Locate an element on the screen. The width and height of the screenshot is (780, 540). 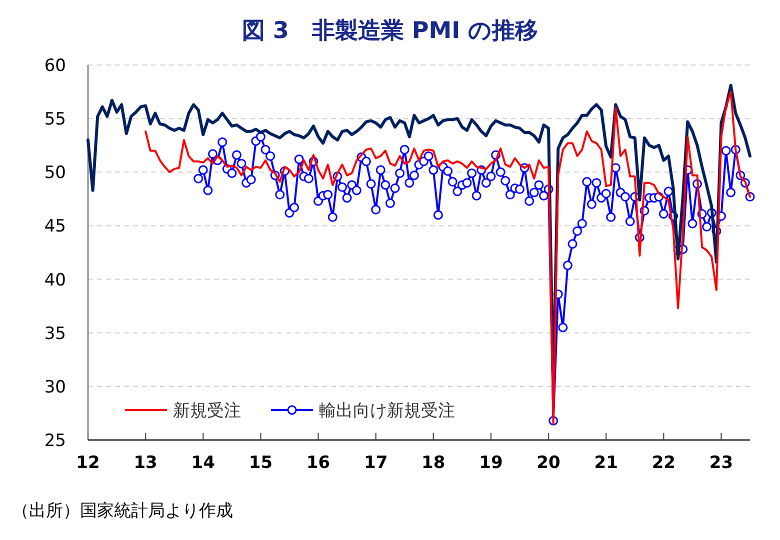
xtick: 21 is located at coordinates (606, 463).